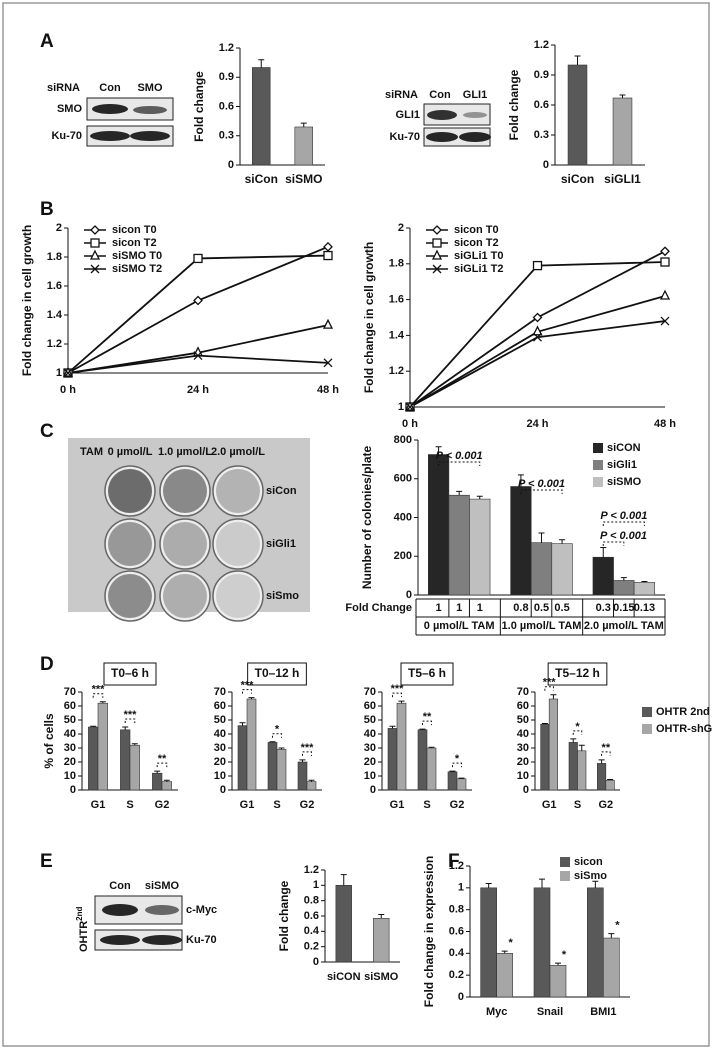  Describe the element at coordinates (429, 931) in the screenshot. I see `y-axis-label: Fold change in expression` at that location.